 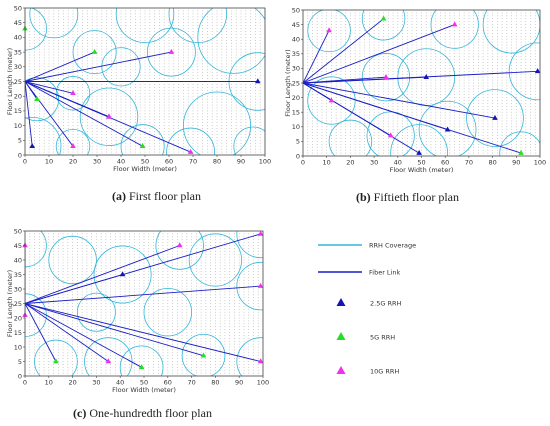 I want to click on grid-dots, so click(x=421, y=83).